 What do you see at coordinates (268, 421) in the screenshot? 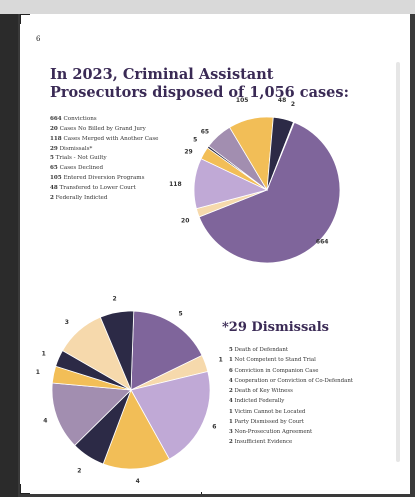
I see `item-label: Party Dismissed by Court` at bounding box center [268, 421].